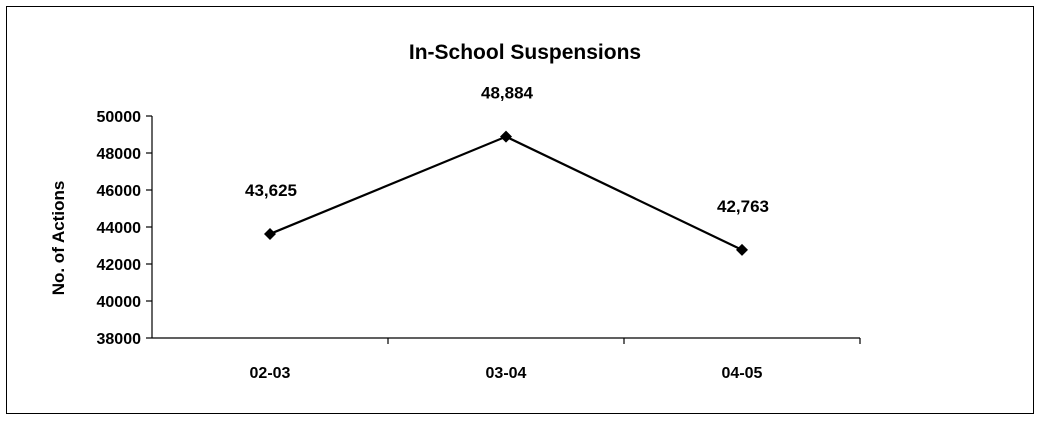 The width and height of the screenshot is (1043, 422). I want to click on x-tick-label: 04-05, so click(742, 373).